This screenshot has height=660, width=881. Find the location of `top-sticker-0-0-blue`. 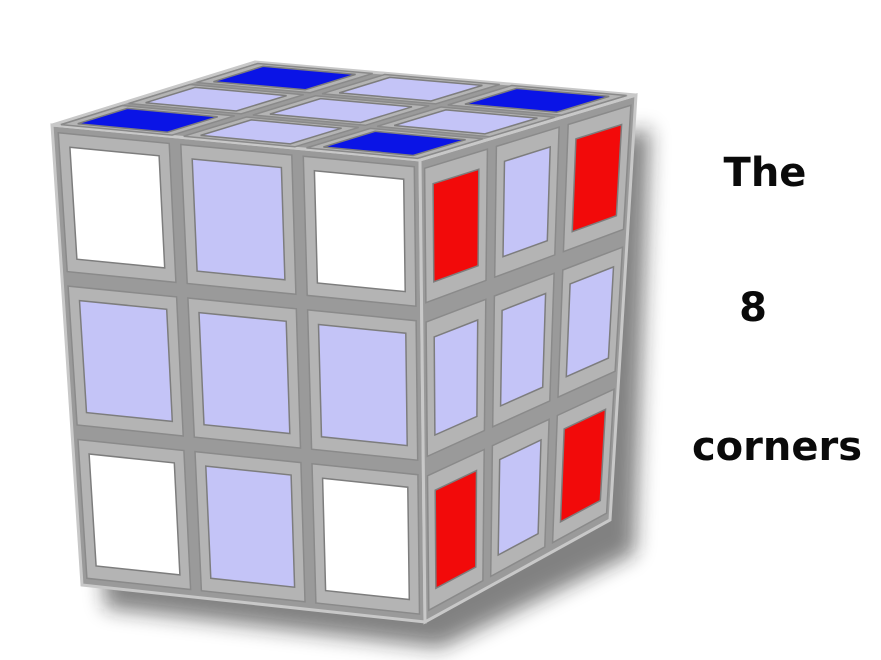

top-sticker-0-0-blue is located at coordinates (284, 78).